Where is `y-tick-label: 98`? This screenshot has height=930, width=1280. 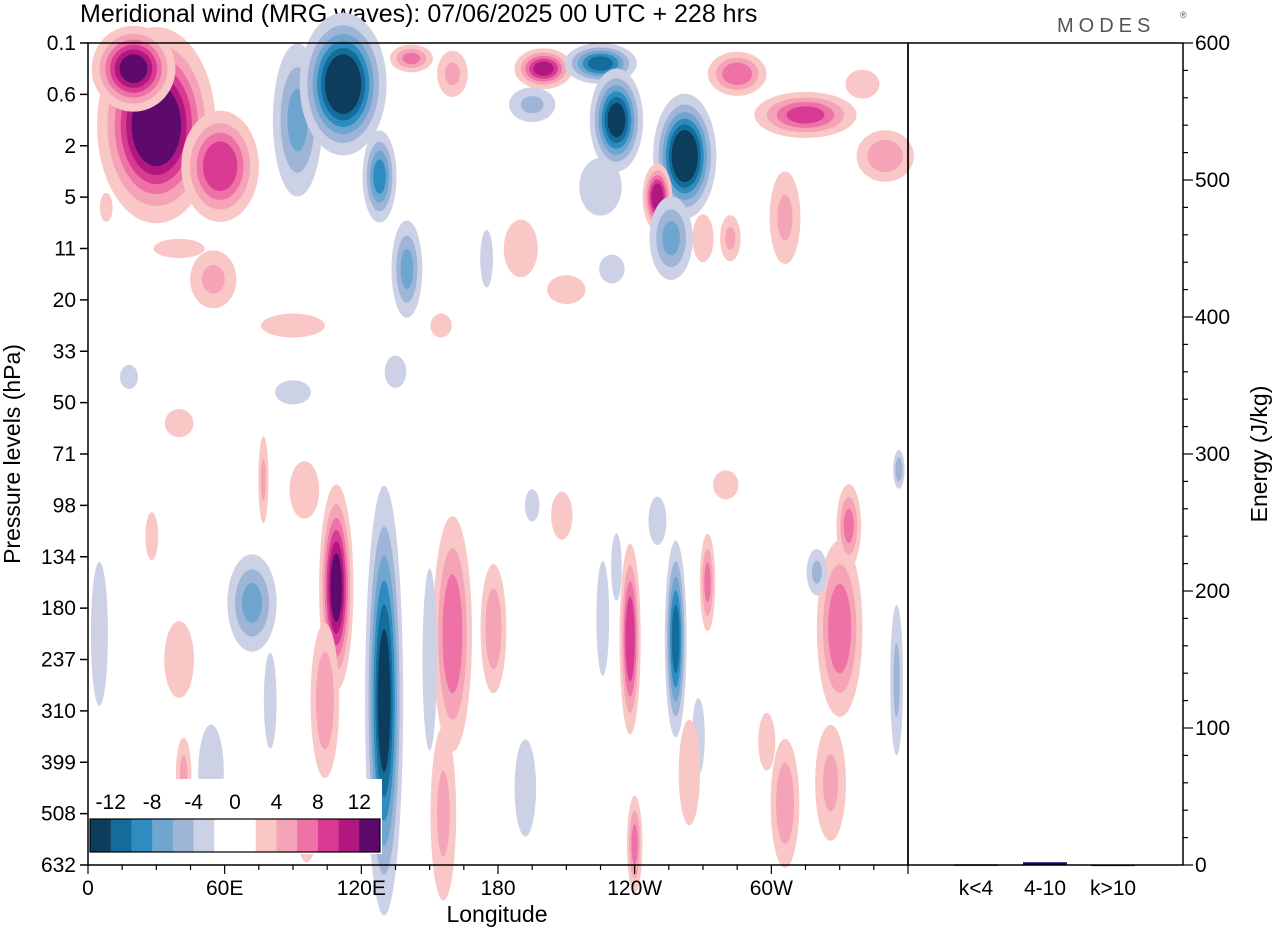
y-tick-label: 98 is located at coordinates (64, 505).